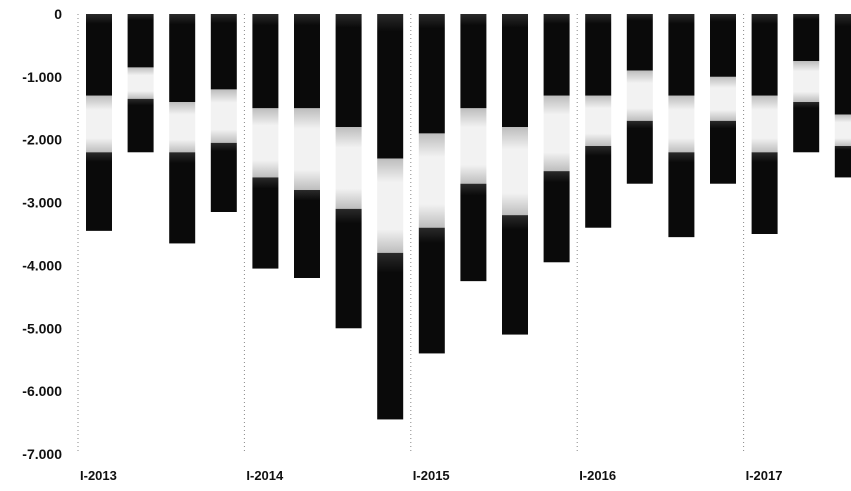 The width and height of the screenshot is (851, 491). I want to click on y-tick-label: 0, so click(58, 14).